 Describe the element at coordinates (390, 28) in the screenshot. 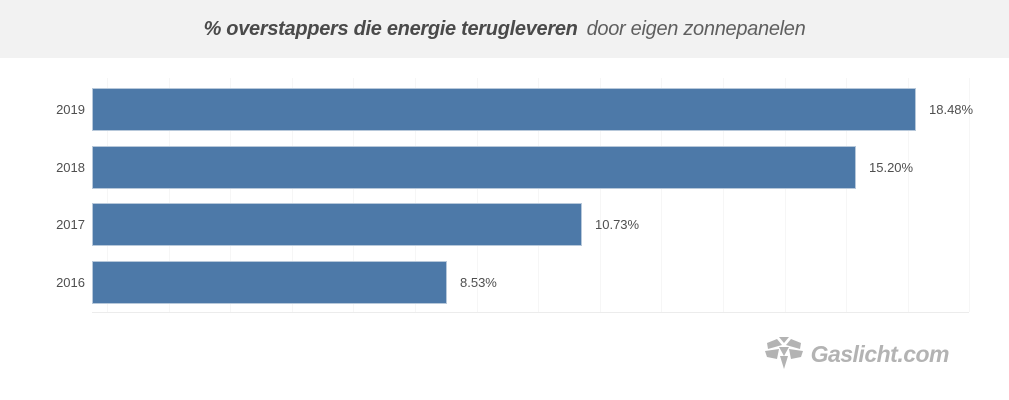

I see `chart-title-main: % overstappers die energie terugleveren` at that location.